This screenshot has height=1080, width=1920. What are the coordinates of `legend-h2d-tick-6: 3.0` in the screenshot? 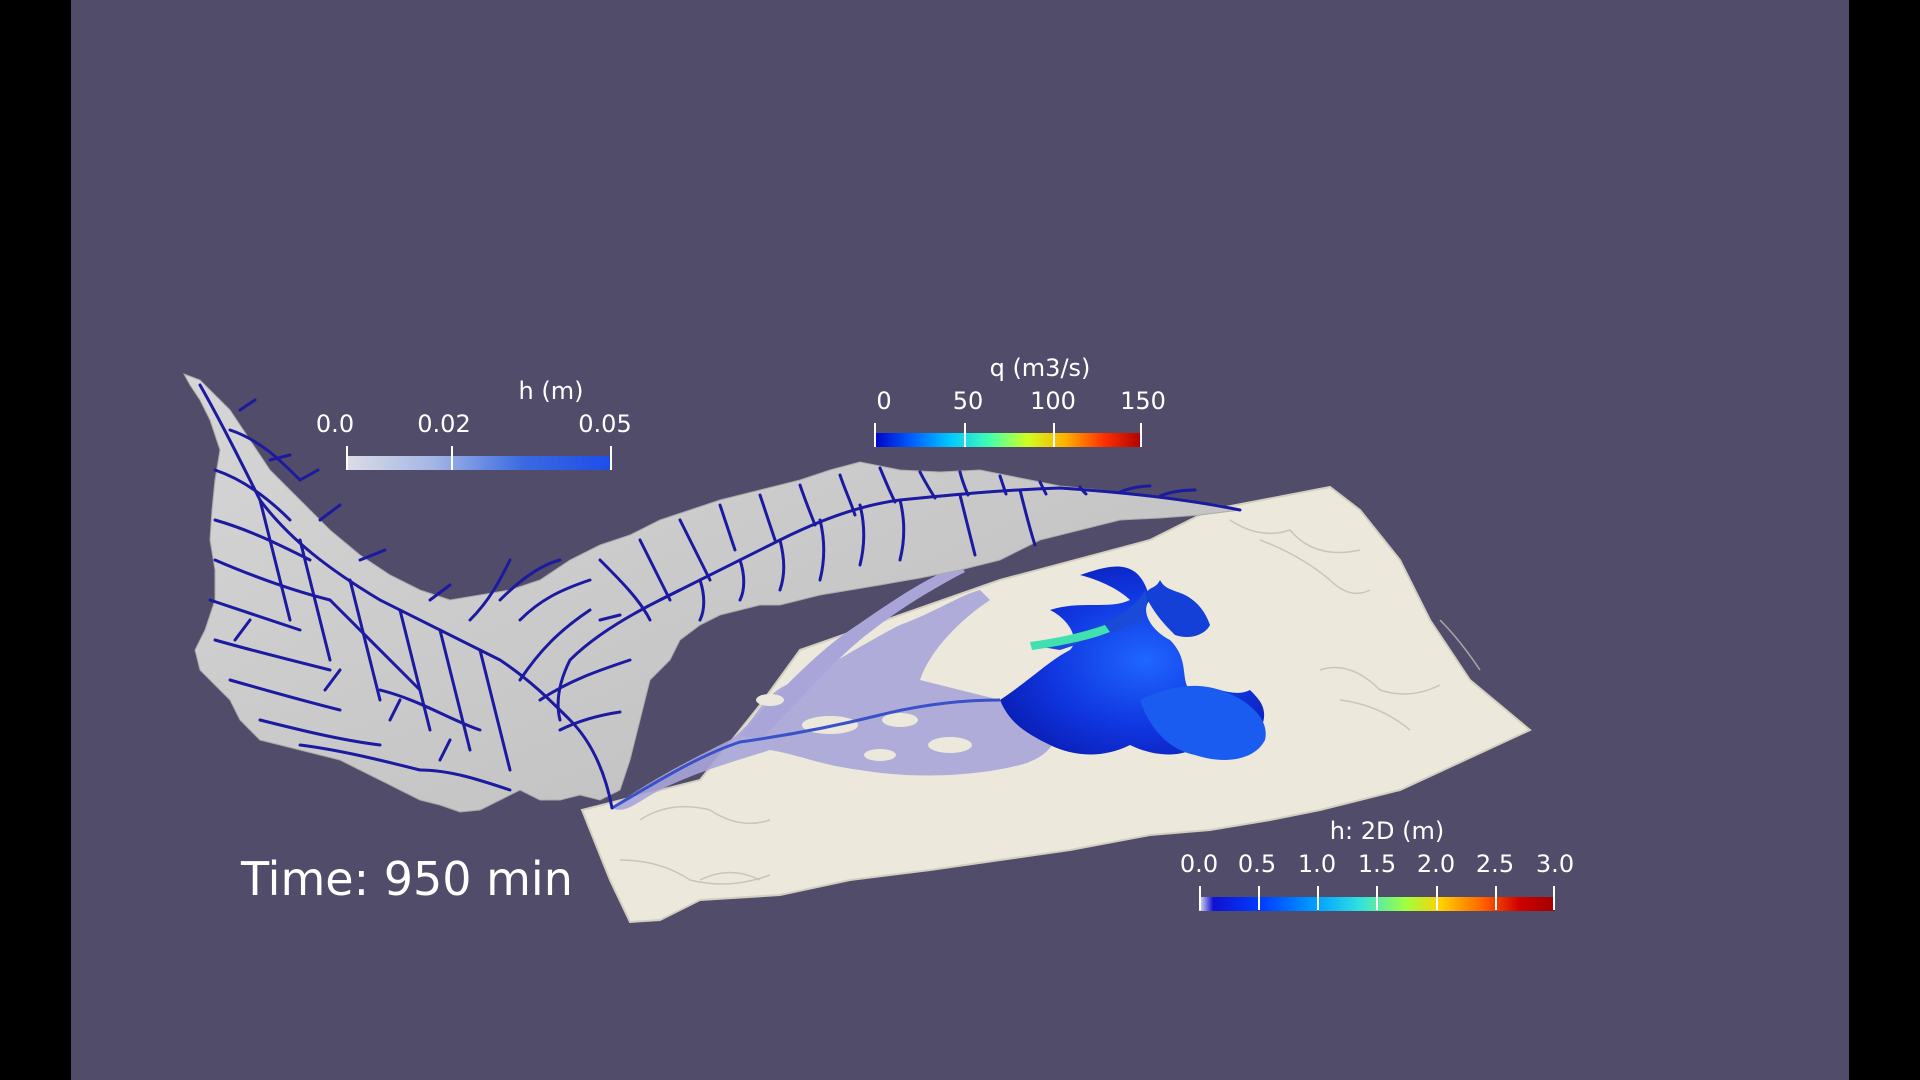 It's located at (1555, 864).